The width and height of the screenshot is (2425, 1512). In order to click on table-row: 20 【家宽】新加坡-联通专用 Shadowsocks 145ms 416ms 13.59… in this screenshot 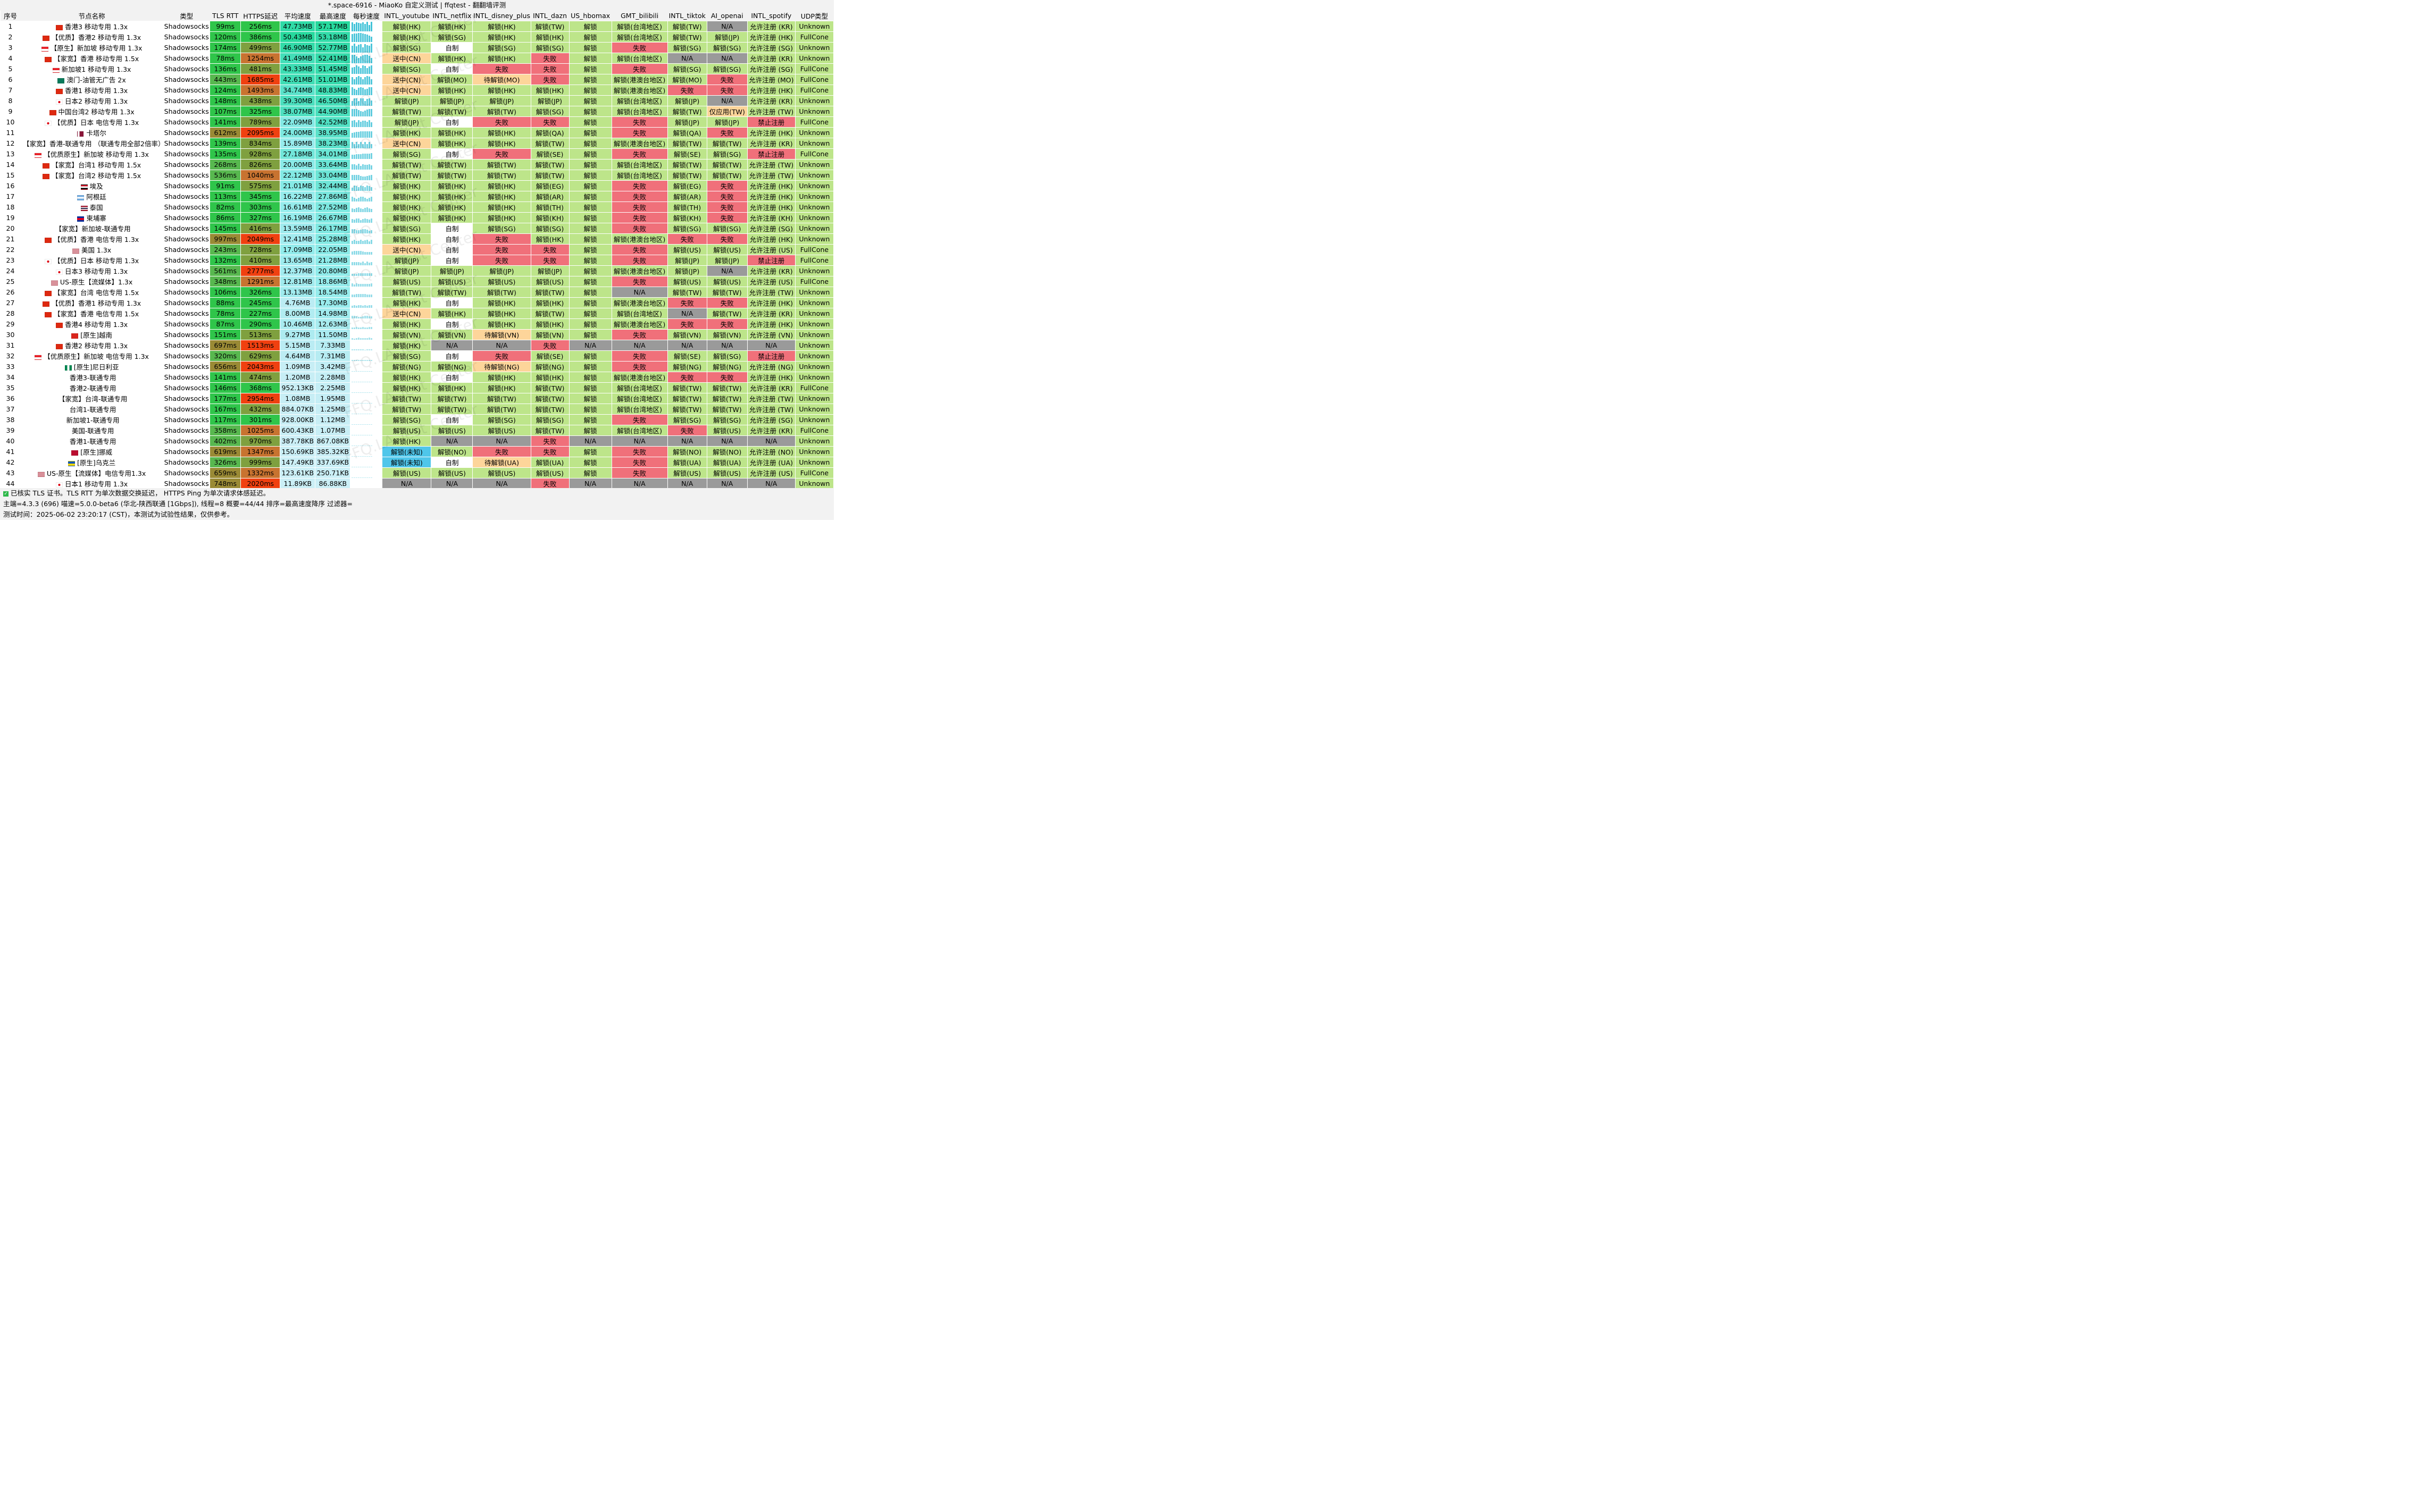, I will do `click(417, 228)`.